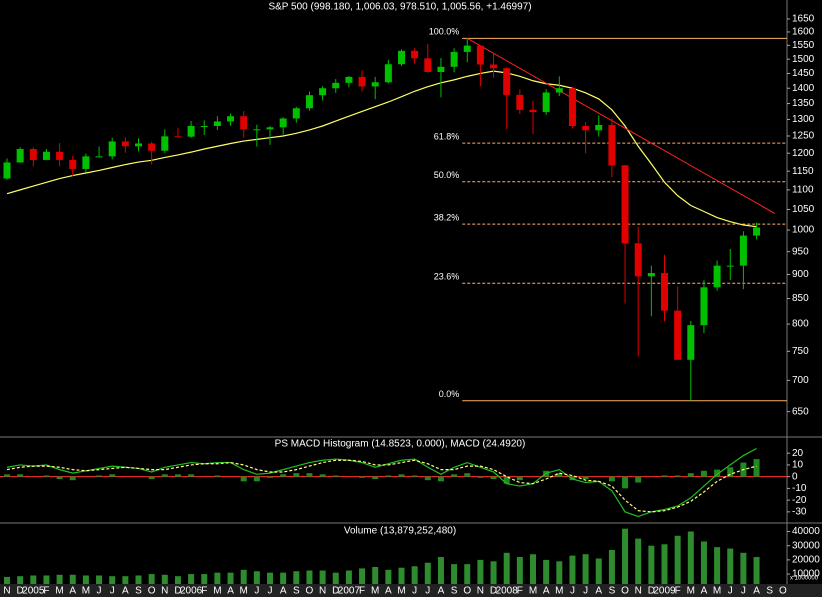 This screenshot has height=597, width=822. What do you see at coordinates (795, 476) in the screenshot?
I see `y-tick-label: 0` at bounding box center [795, 476].